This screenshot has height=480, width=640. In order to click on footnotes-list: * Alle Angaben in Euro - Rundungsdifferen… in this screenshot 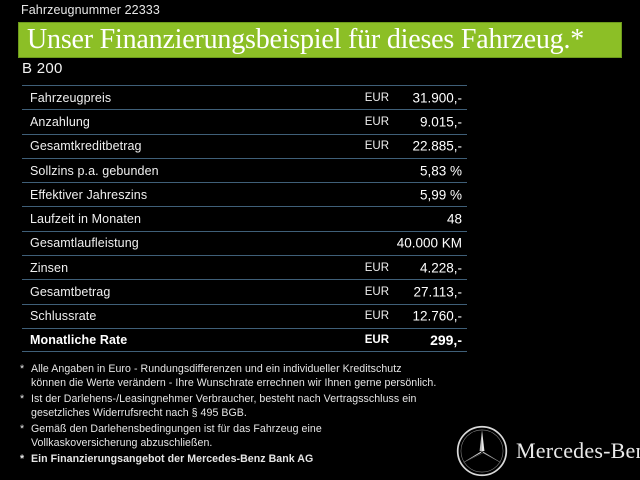, I will do `click(235, 416)`.